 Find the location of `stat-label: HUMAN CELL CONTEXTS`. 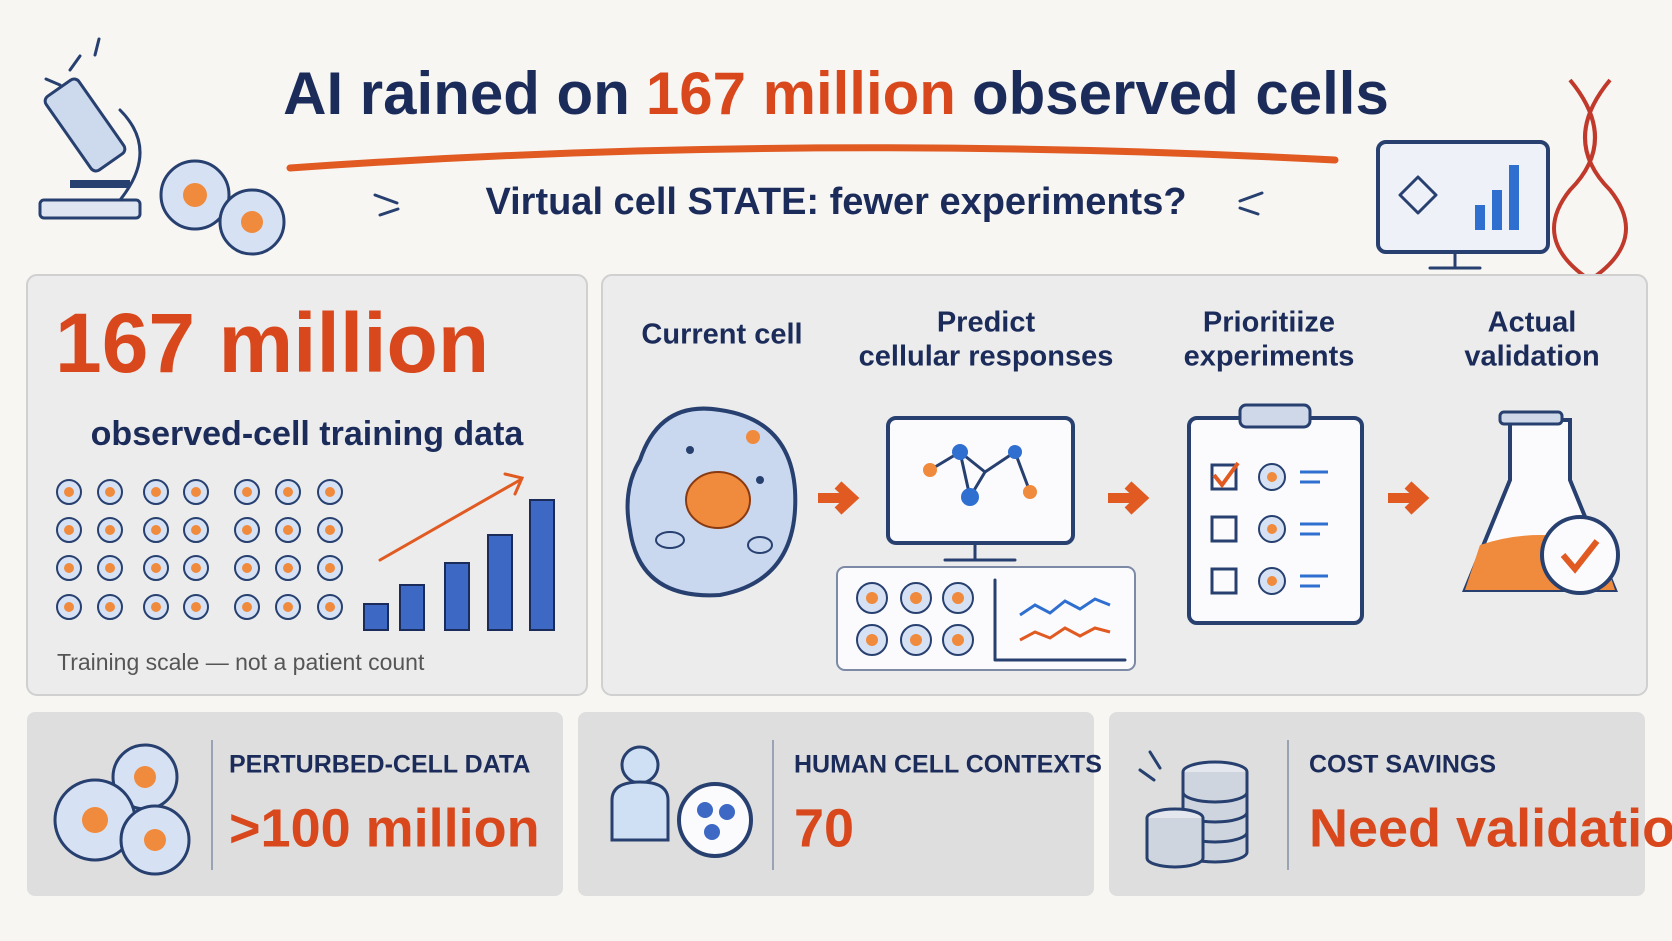

stat-label: HUMAN CELL CONTEXTS is located at coordinates (948, 765).